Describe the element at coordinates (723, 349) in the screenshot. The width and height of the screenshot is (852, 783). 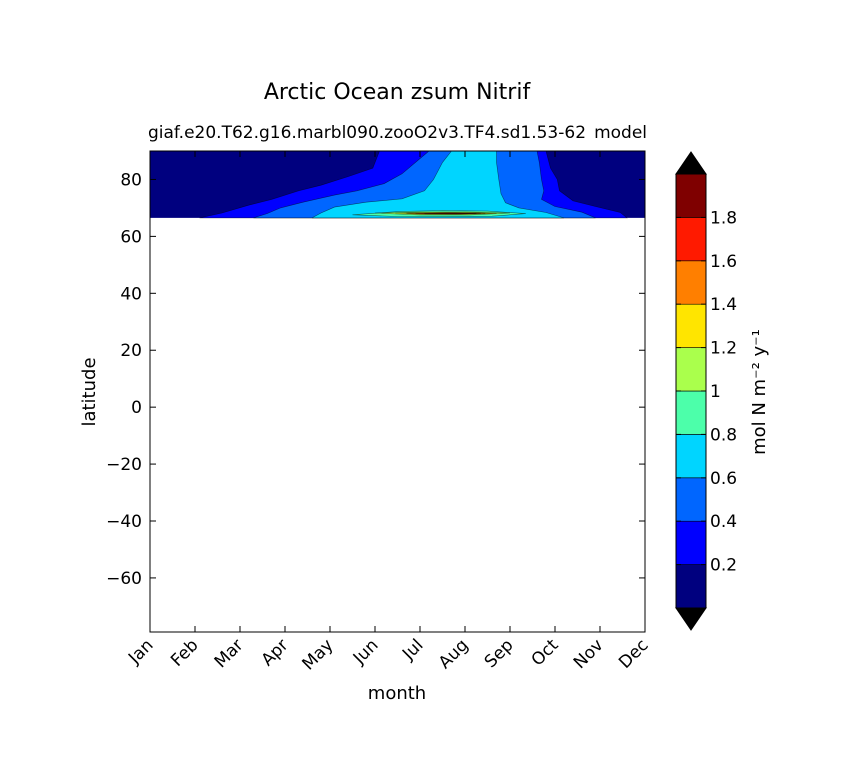
I see `colorbar-tick-label: 1.2` at that location.